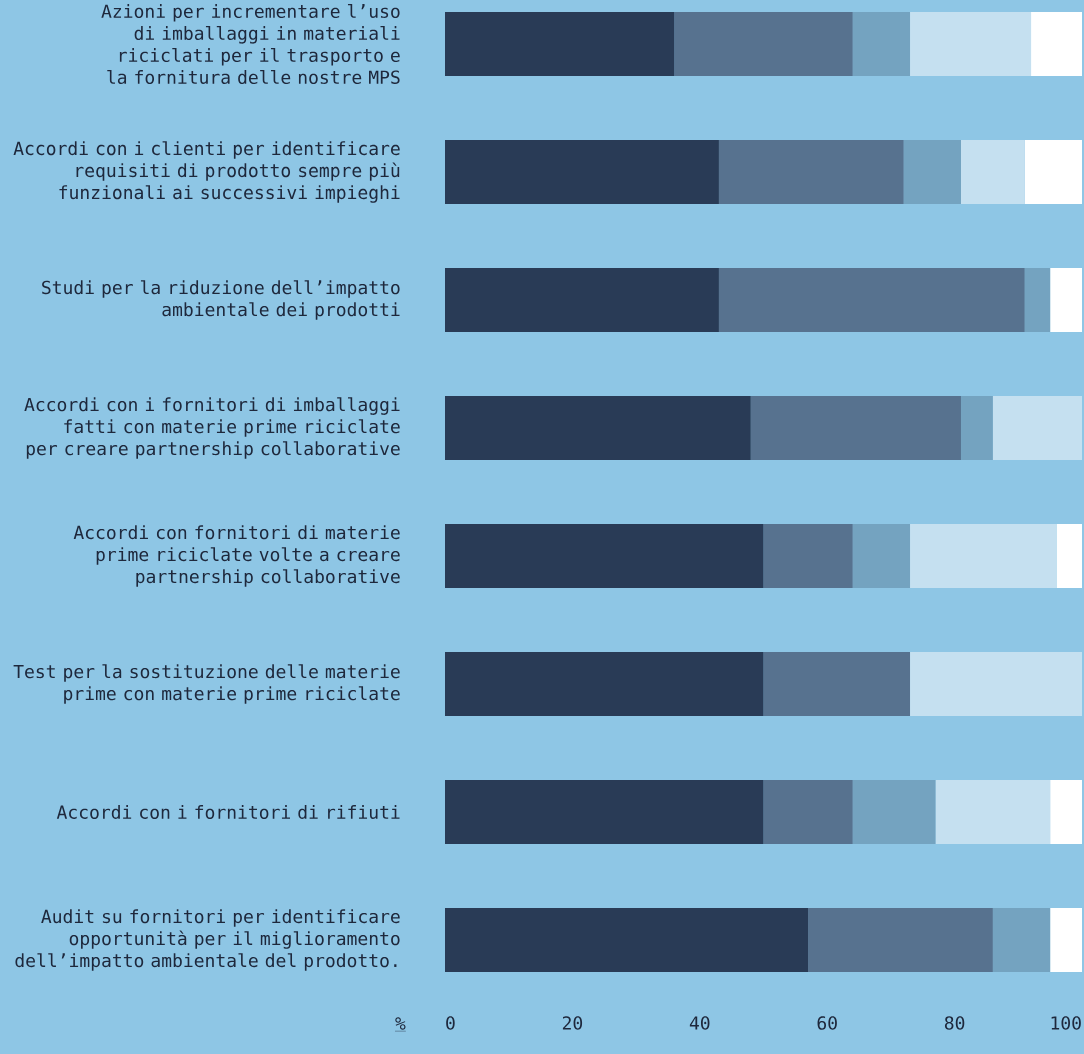  What do you see at coordinates (206, 172) in the screenshot?
I see `y-tick-label: Accordi con i clienti per identificare requisiti di prodotto sempre più funzionali ai successivi impieghi` at bounding box center [206, 172].